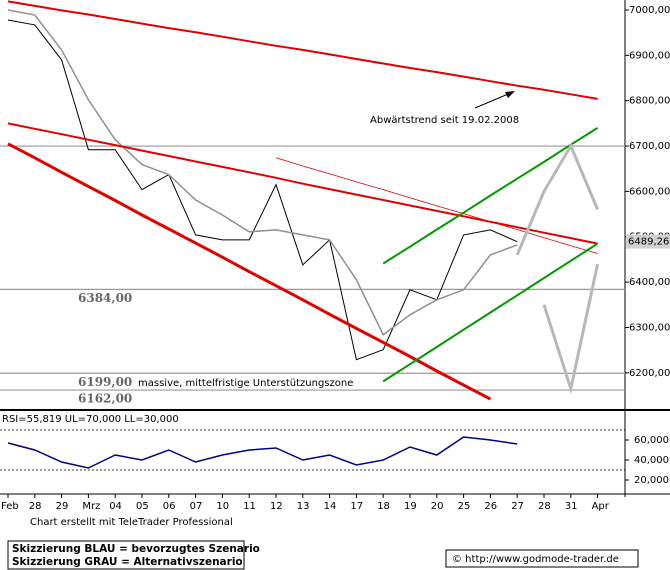 The image size is (670, 570). Describe the element at coordinates (356, 506) in the screenshot. I see `x-tick-label: 17` at that location.